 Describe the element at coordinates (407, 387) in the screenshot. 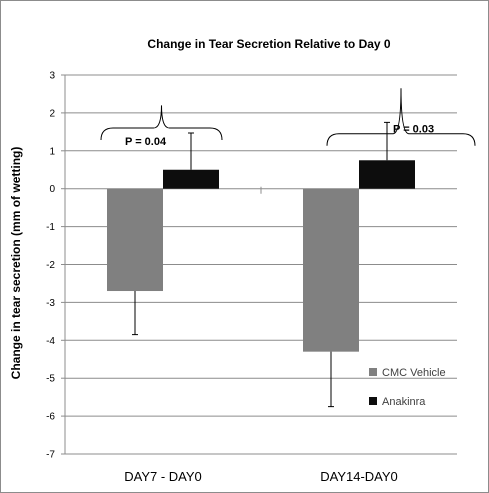

I see `legend: CMC Vehicle Anakinra` at that location.